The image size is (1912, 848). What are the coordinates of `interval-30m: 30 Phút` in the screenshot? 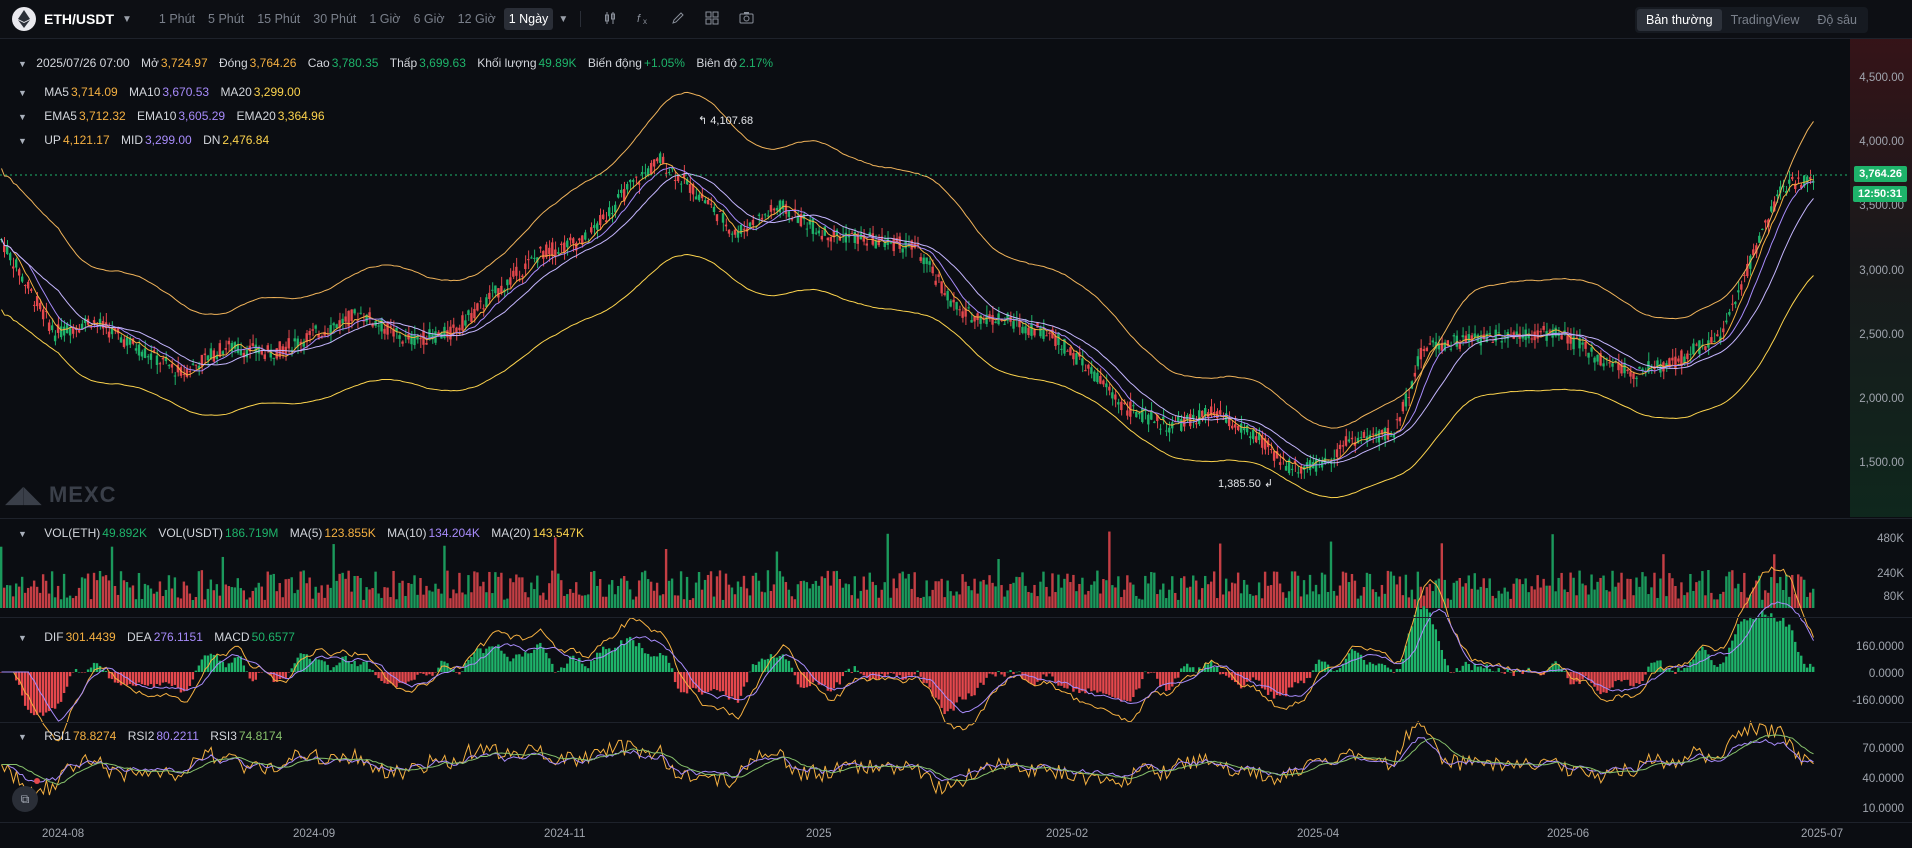 It's located at (335, 19).